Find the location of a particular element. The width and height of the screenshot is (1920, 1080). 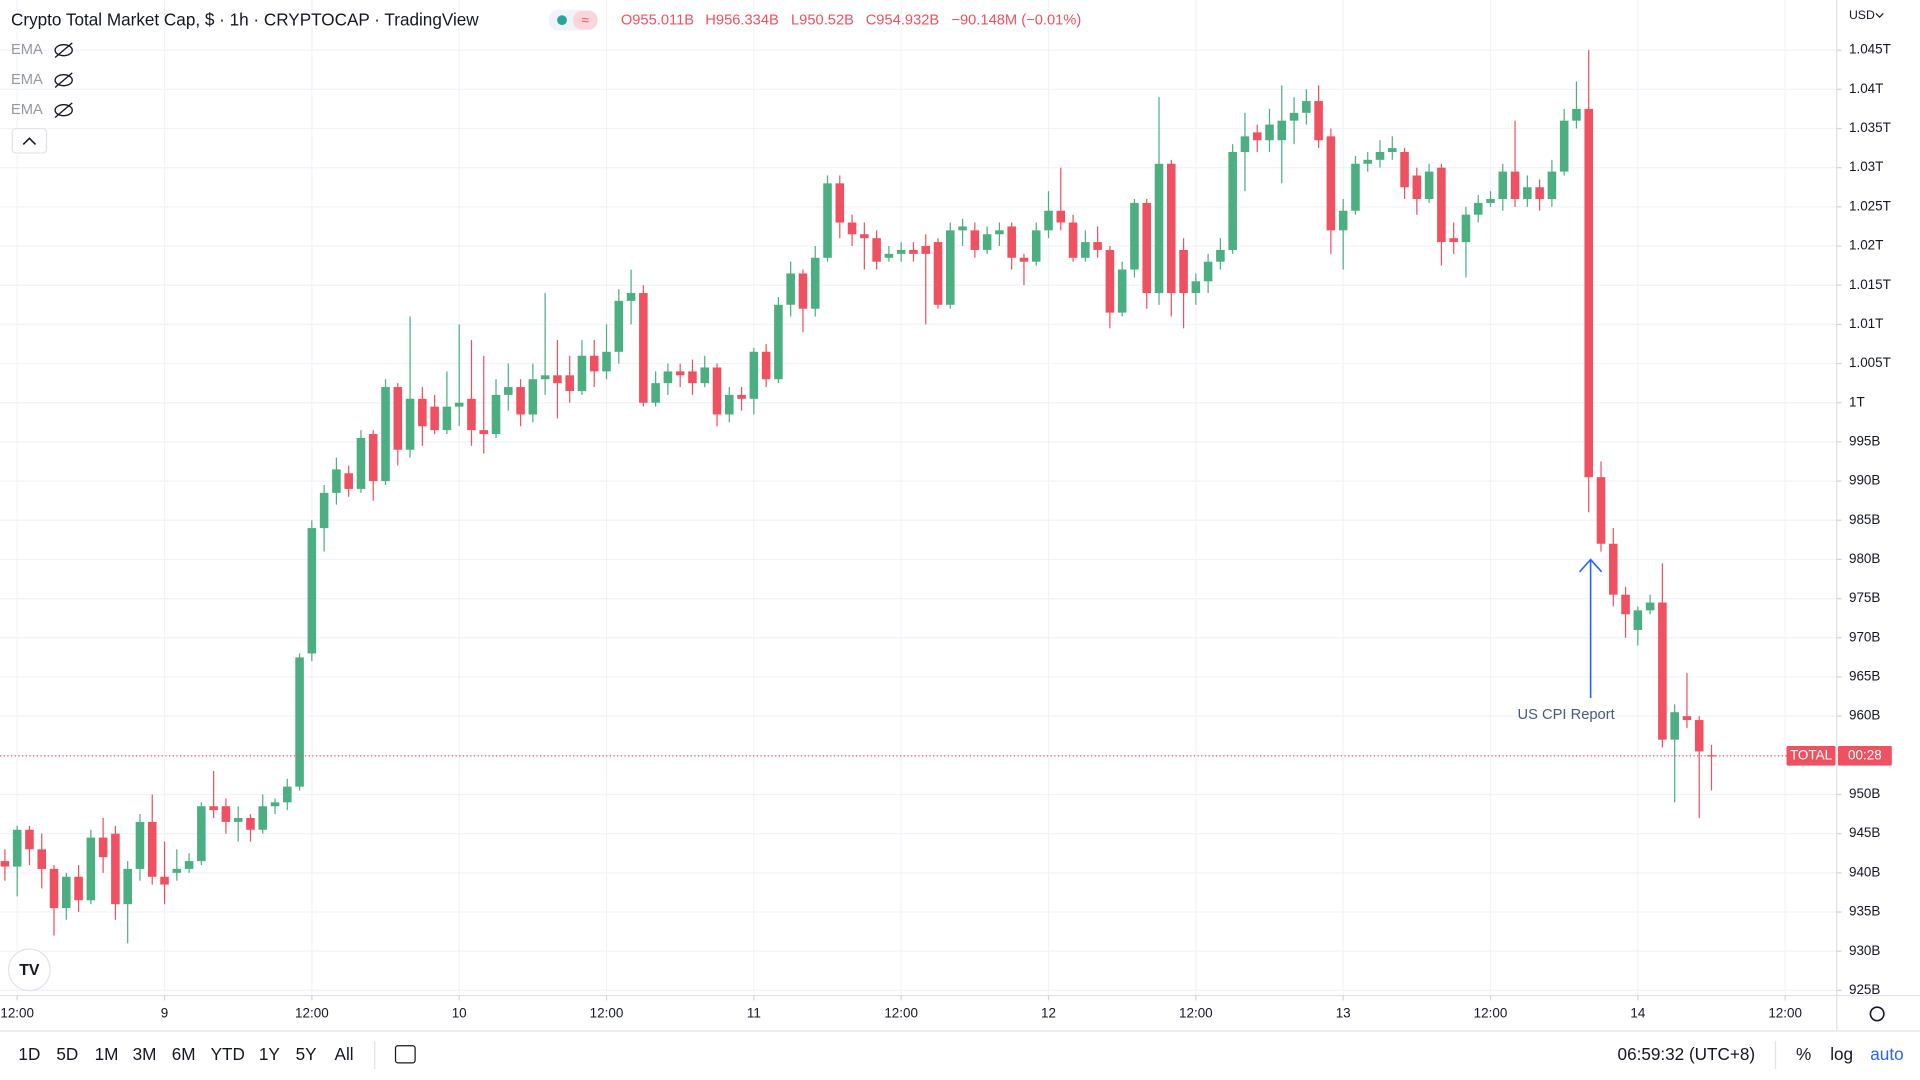

range-button: YTD is located at coordinates (228, 1054).